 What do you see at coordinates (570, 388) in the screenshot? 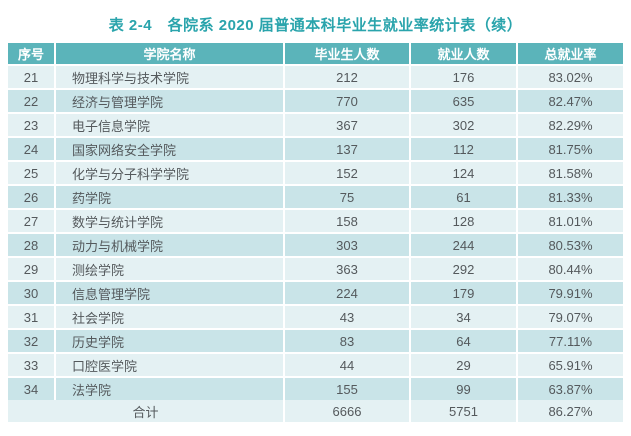
I see `cell-rate: 63.87%` at bounding box center [570, 388].